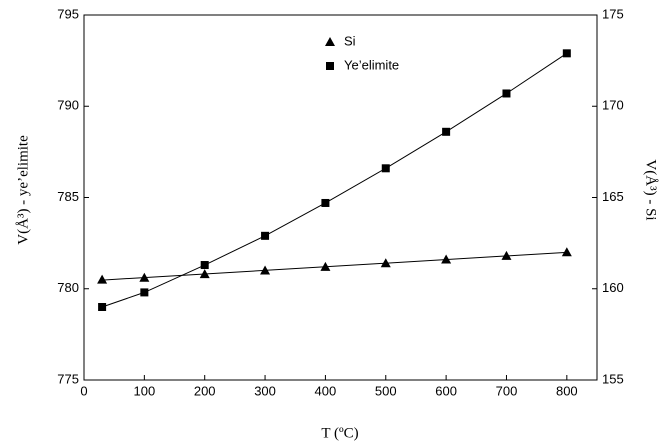  What do you see at coordinates (446, 390) in the screenshot?
I see `x-tick-label: 600` at bounding box center [446, 390].